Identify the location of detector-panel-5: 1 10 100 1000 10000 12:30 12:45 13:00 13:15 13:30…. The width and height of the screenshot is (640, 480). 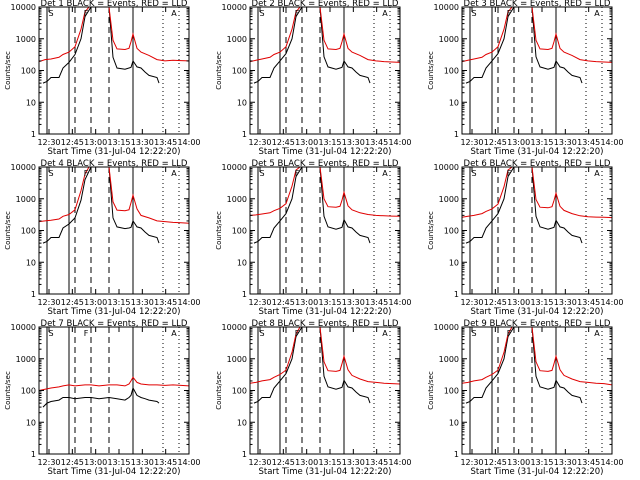
(313, 238).